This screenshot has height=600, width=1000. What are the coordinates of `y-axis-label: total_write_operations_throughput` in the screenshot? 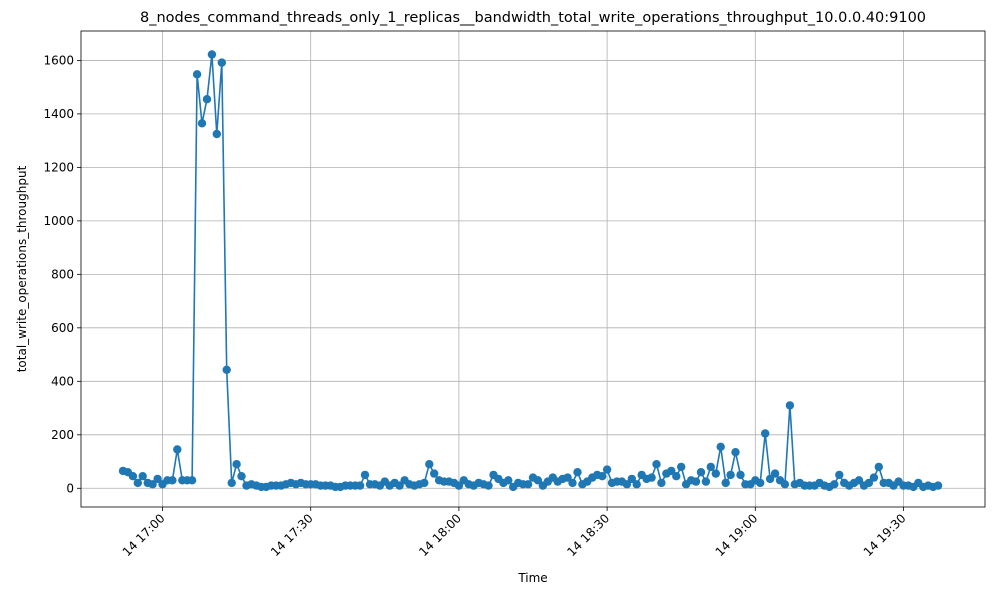 It's located at (22, 268).